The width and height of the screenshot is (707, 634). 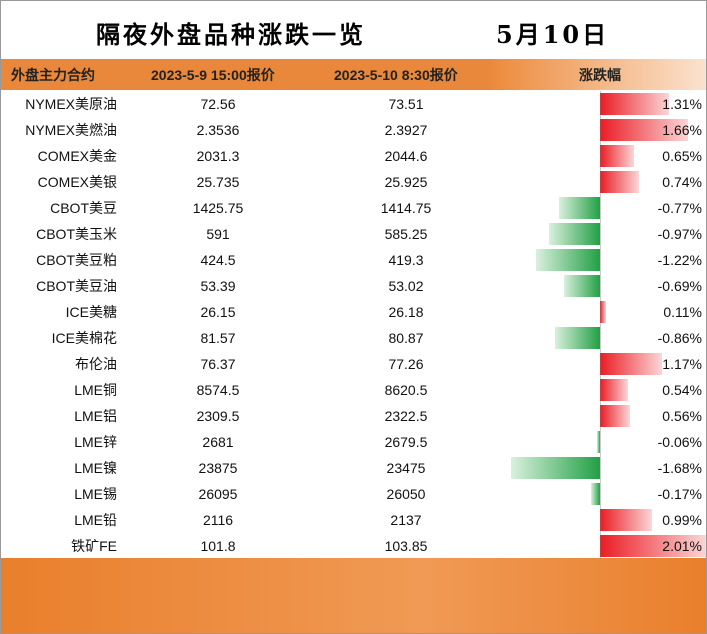 What do you see at coordinates (406, 130) in the screenshot?
I see `curr-price: 2.3927` at bounding box center [406, 130].